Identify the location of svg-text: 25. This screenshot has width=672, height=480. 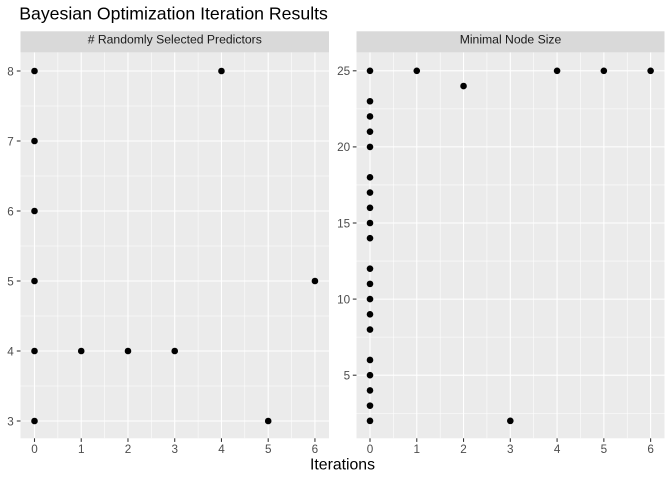
(344, 71).